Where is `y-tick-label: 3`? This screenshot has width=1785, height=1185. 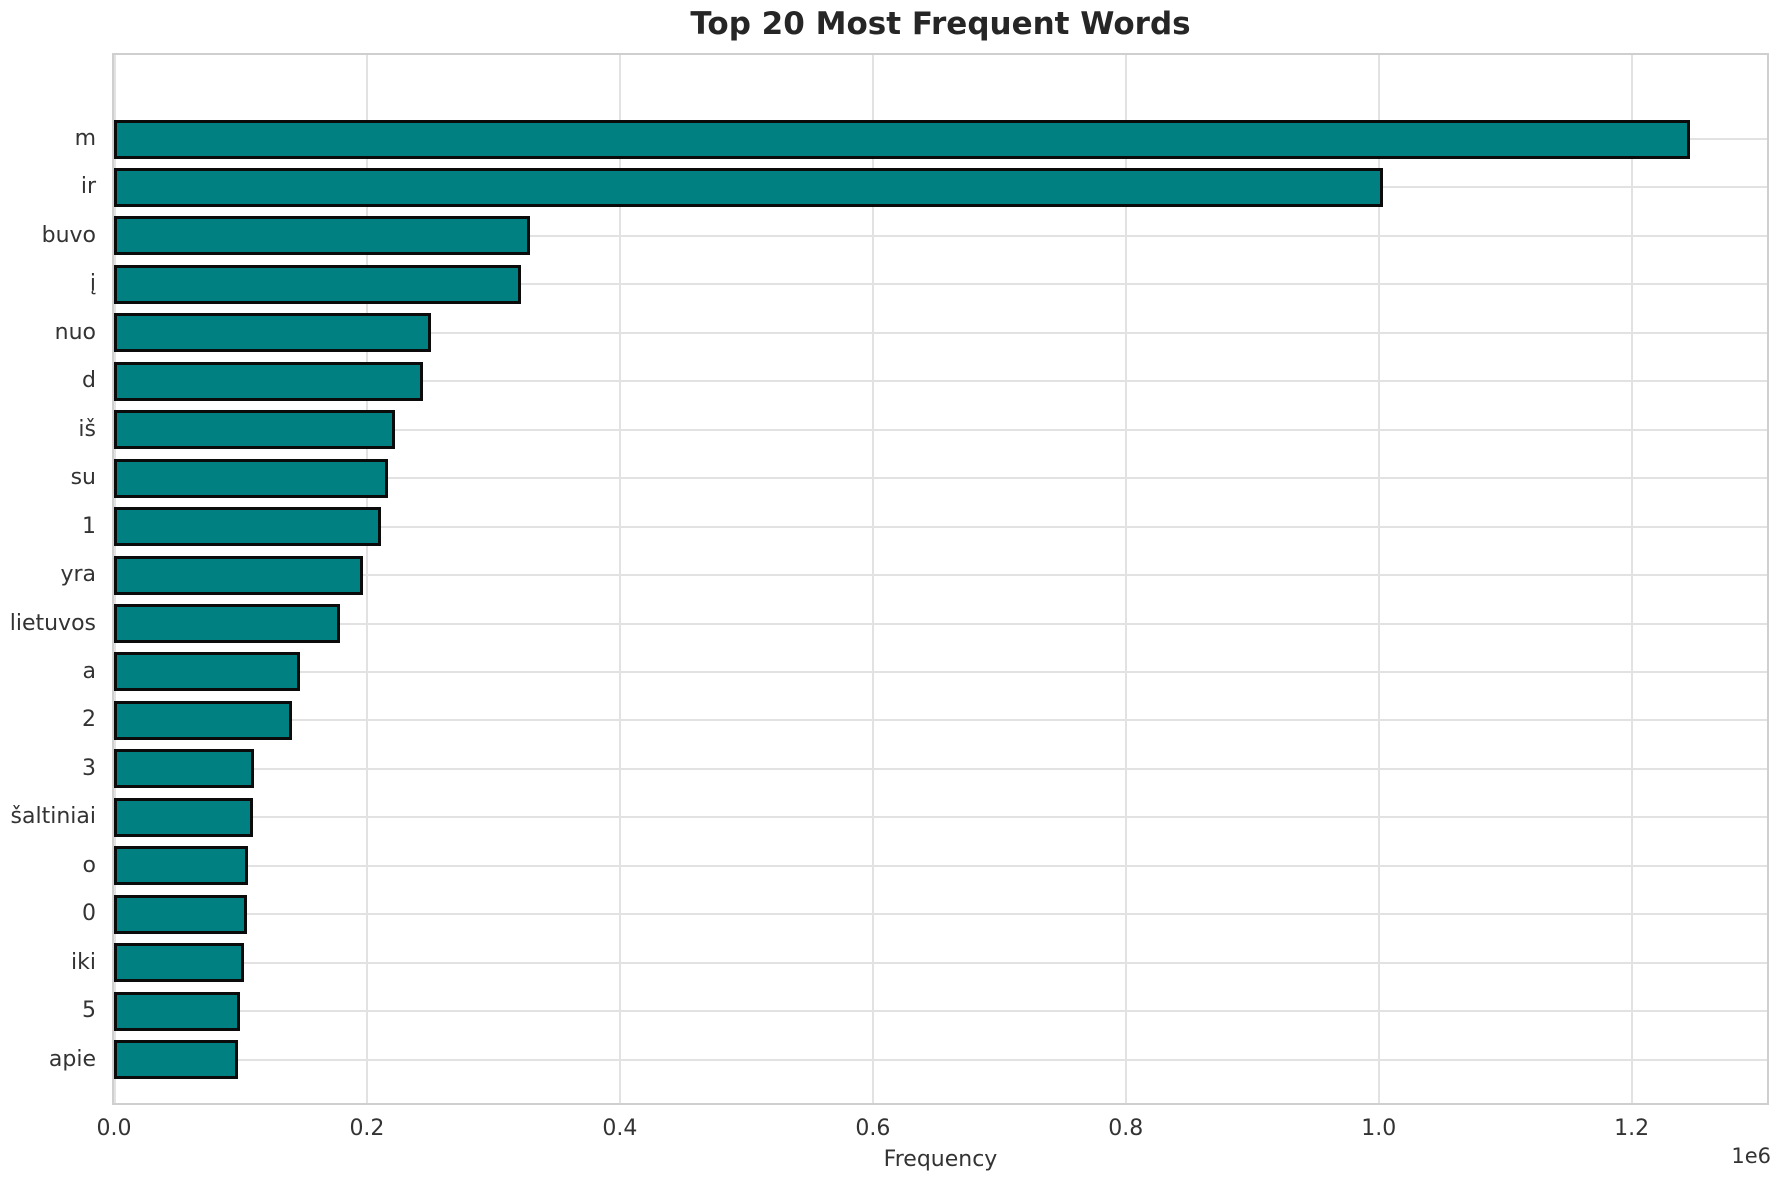 y-tick-label: 3 is located at coordinates (89, 768).